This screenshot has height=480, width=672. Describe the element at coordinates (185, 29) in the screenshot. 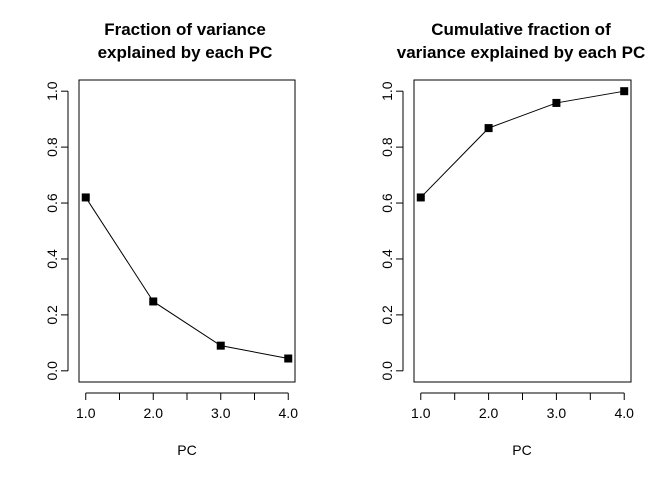

I see `chart-title-line-1: Fraction of variance` at that location.